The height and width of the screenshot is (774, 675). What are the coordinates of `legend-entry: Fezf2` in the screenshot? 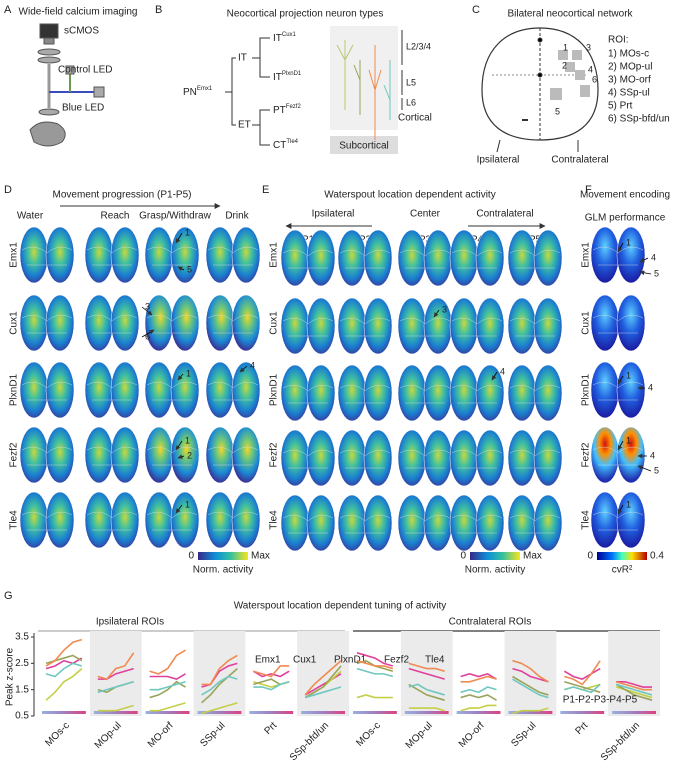 It's located at (396, 660).